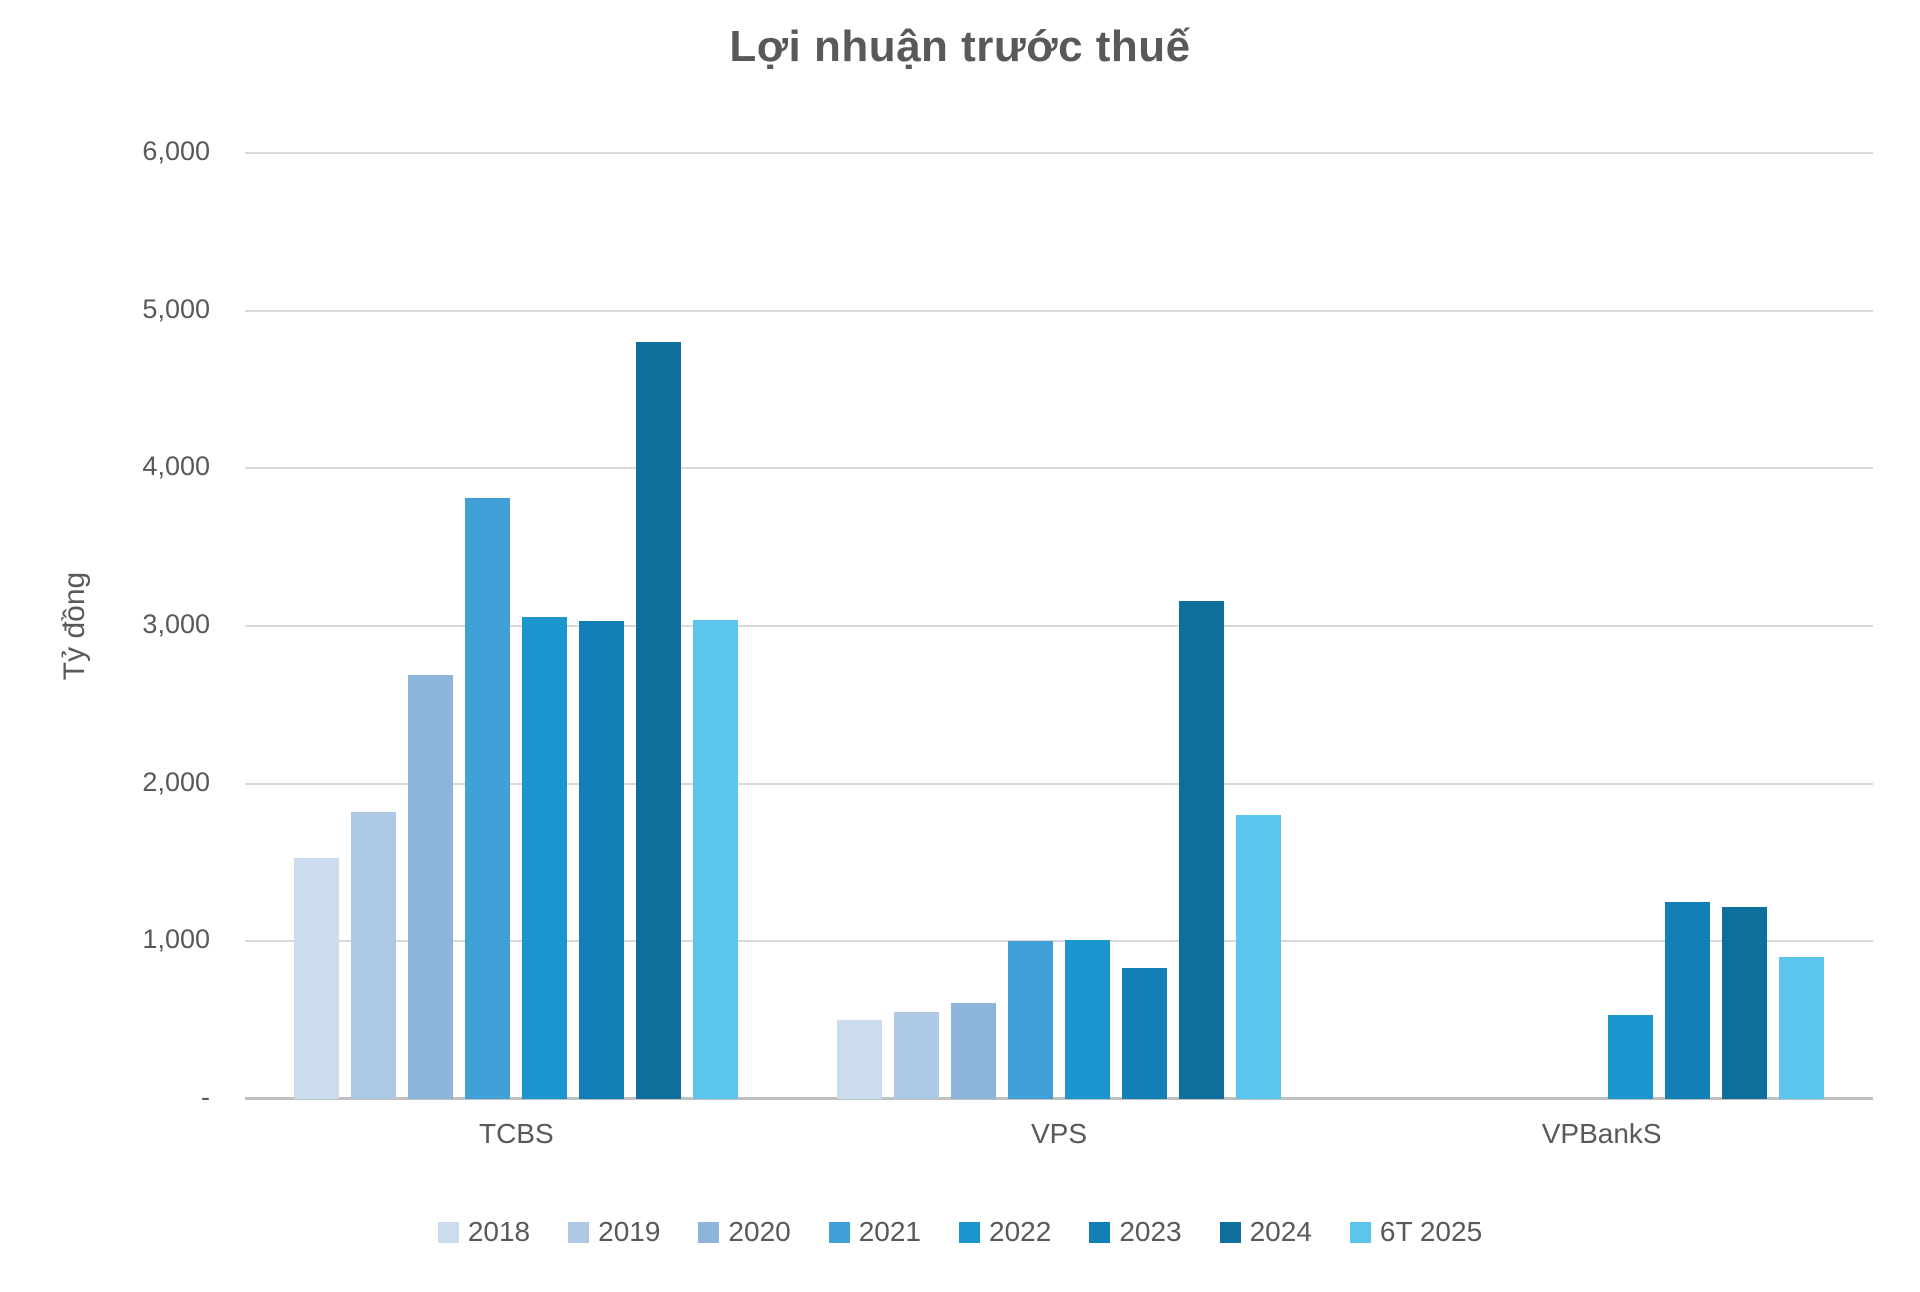  I want to click on legend-item-2019: 2019, so click(614, 1232).